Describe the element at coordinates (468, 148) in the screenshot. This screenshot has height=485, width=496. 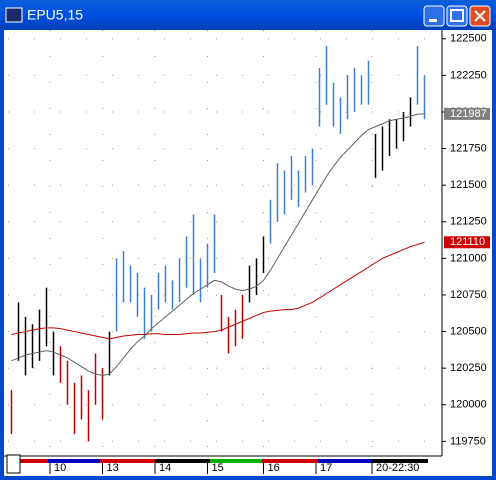
I see `y-tick-label: 121750` at that location.